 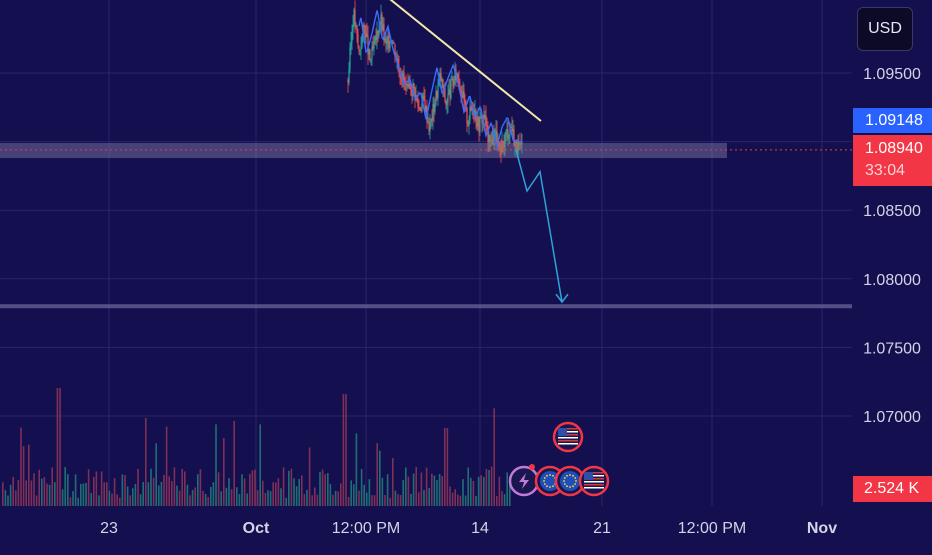 I want to click on lightning-icon, so click(x=524, y=481).